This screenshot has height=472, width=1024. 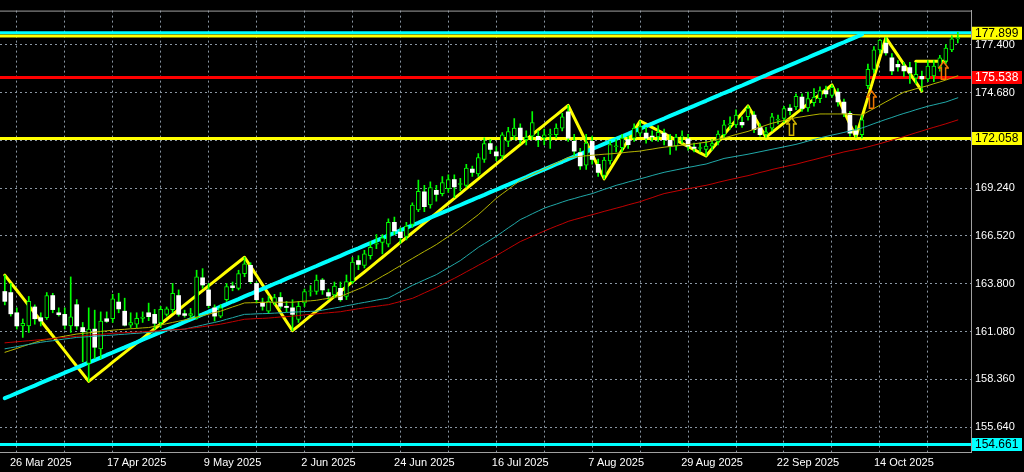 What do you see at coordinates (424, 461) in the screenshot?
I see `x-tick-label: 24 Jun 2025` at bounding box center [424, 461].